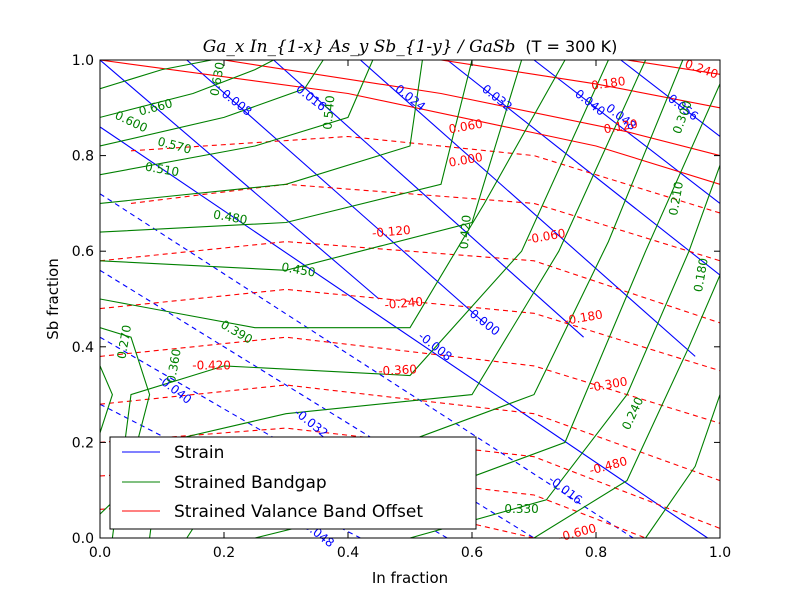  I want to click on y-tick-label: 0.8, so click(83, 157).